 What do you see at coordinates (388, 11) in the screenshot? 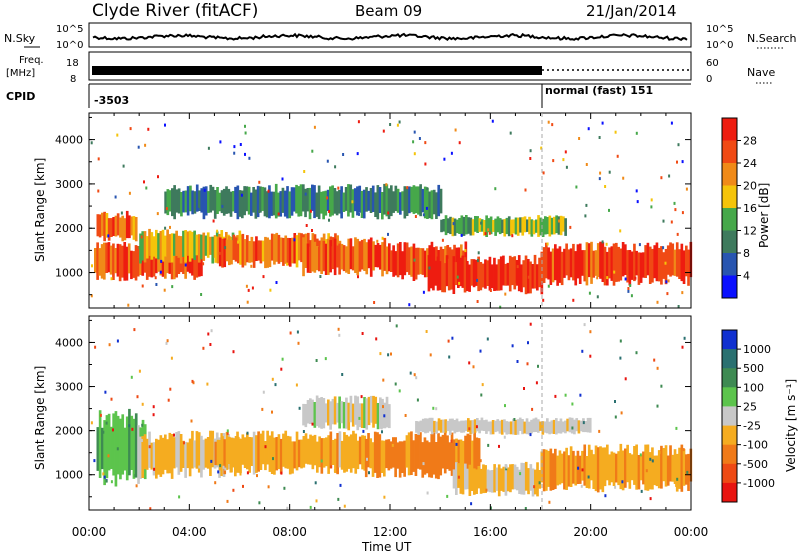
I see `beam-title: Beam 09` at bounding box center [388, 11].